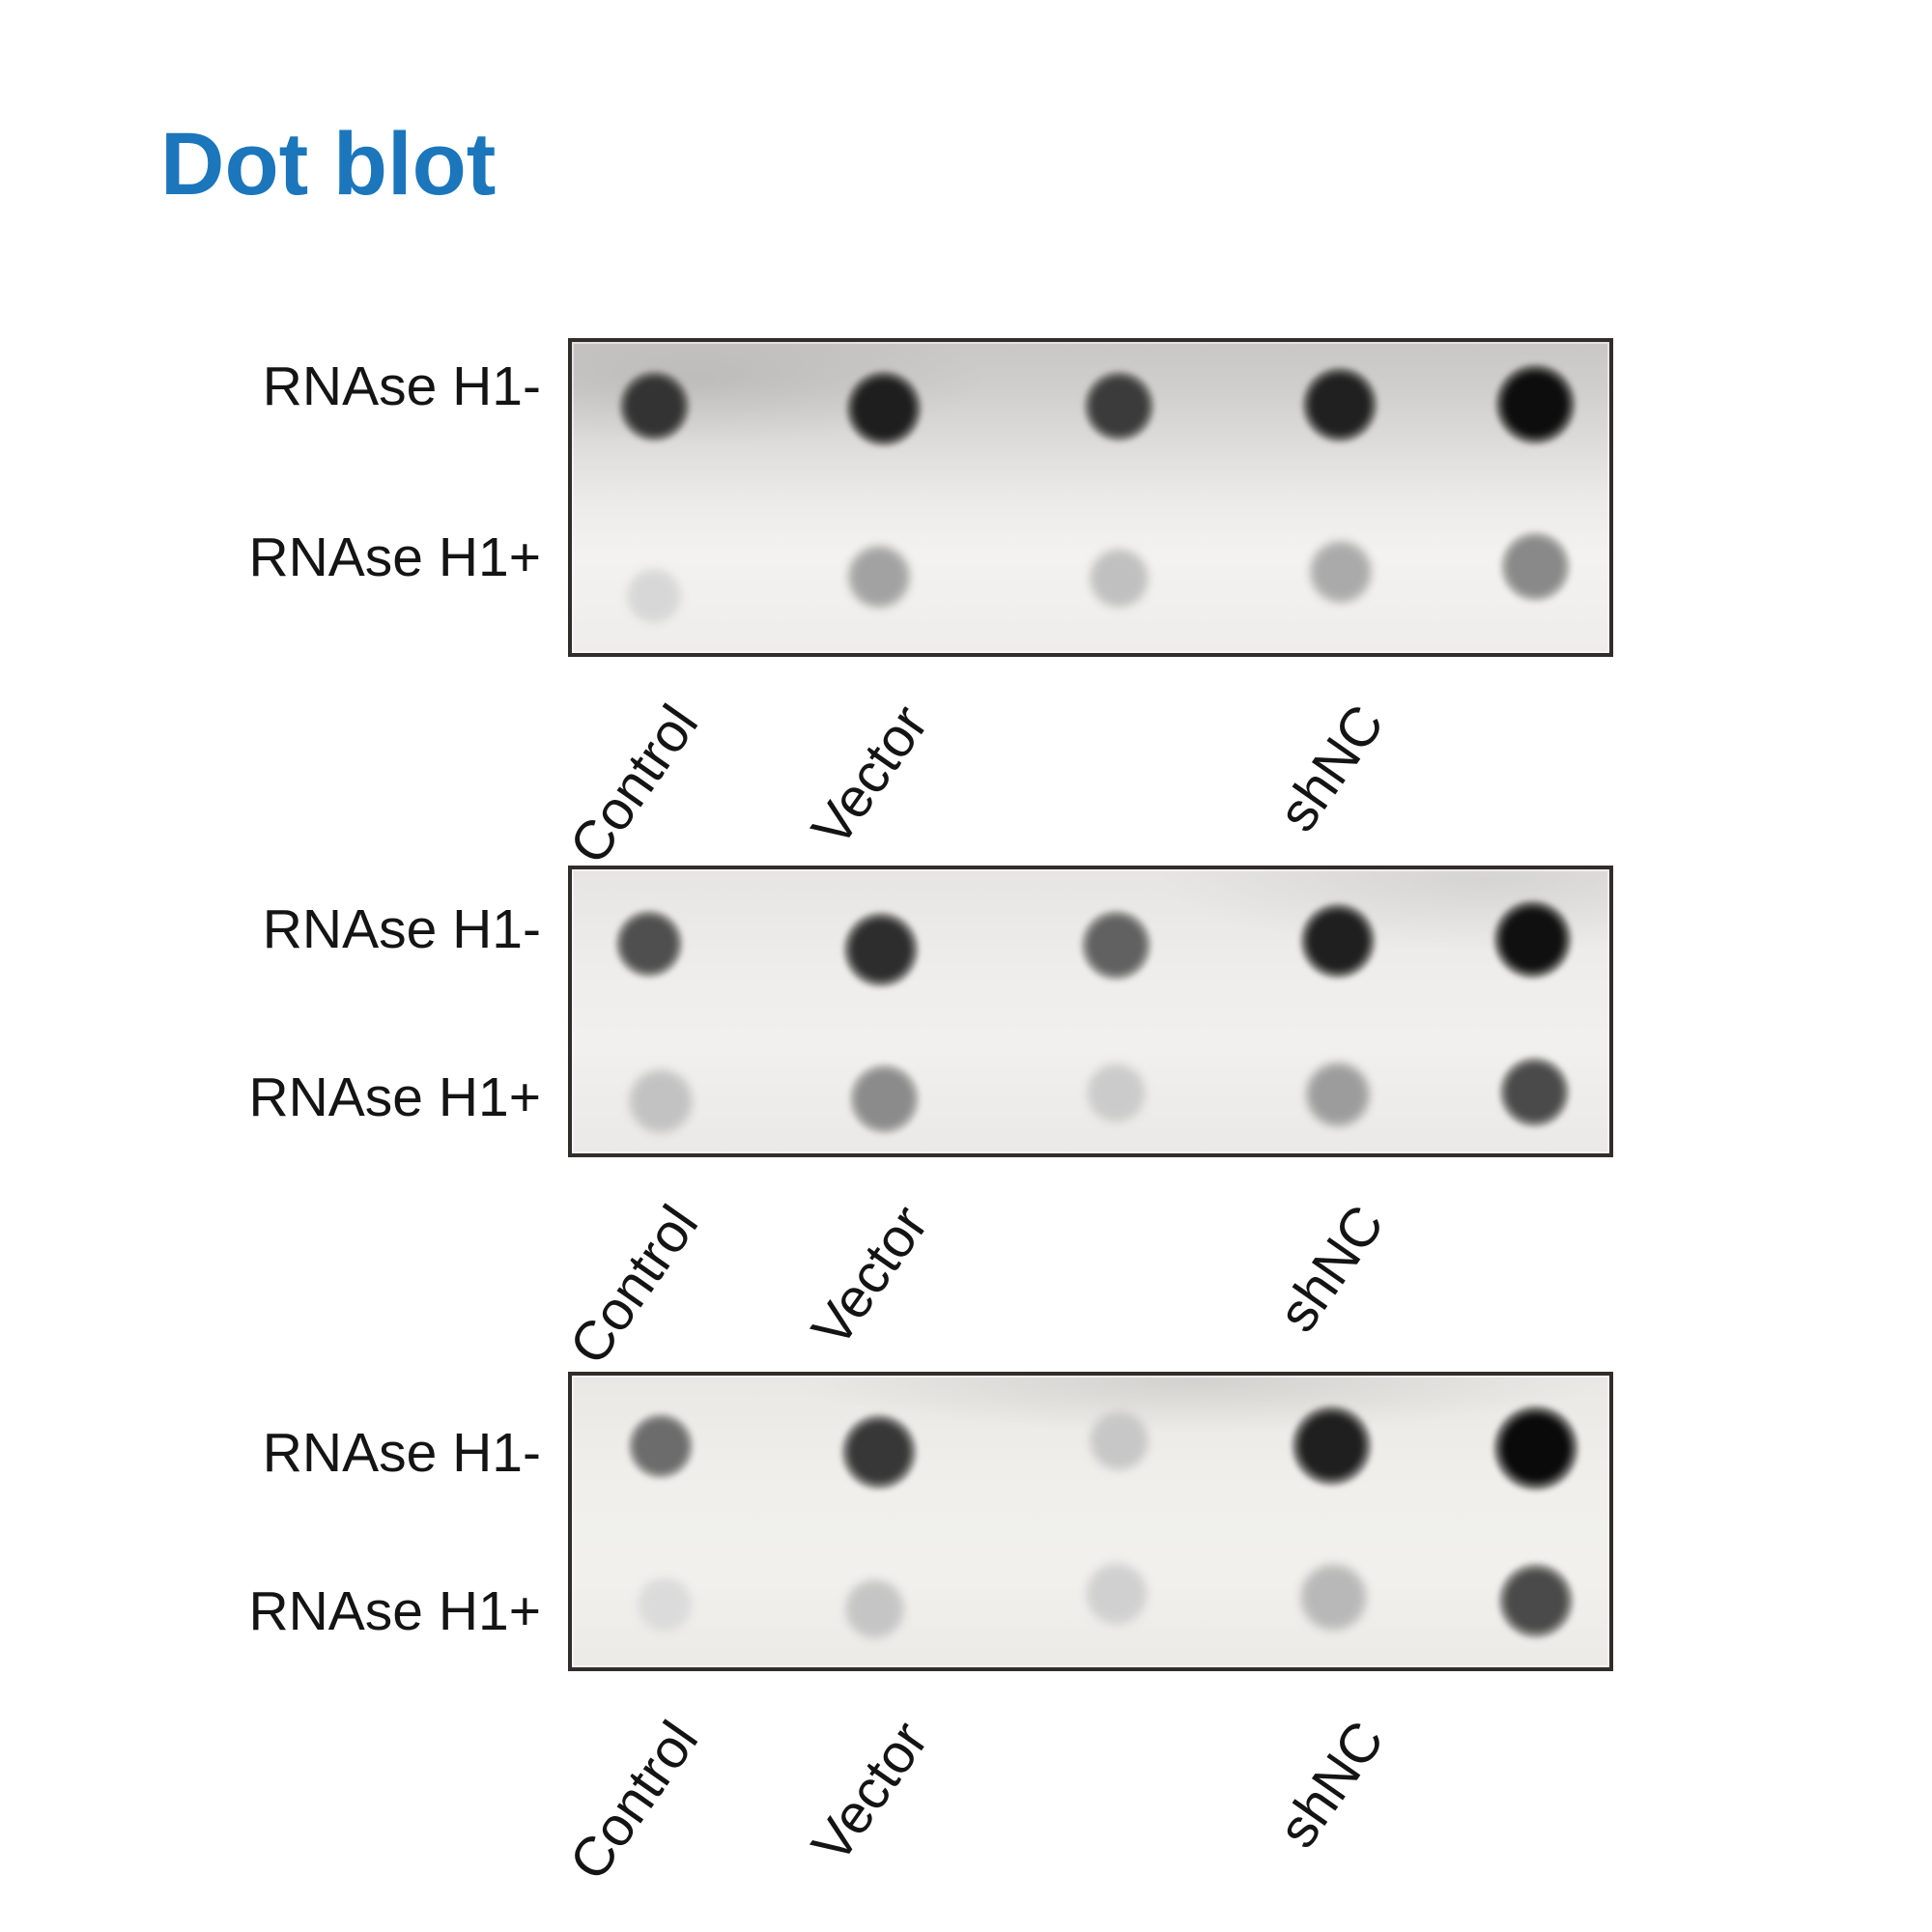  I want to click on figure-title: Dot blot, so click(328, 164).